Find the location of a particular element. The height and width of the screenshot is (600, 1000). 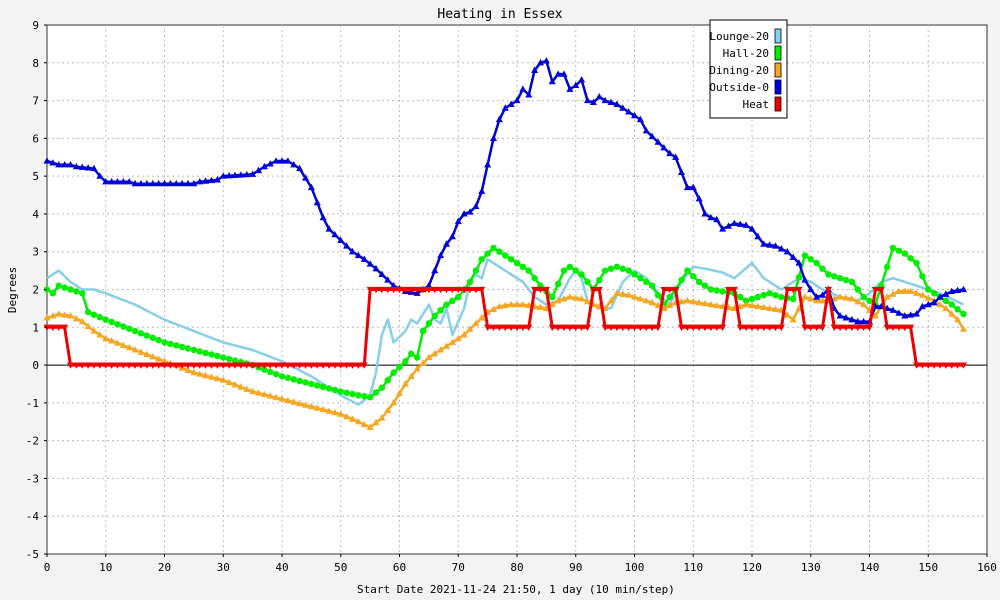

x-tick-label: 20 is located at coordinates (164, 567).